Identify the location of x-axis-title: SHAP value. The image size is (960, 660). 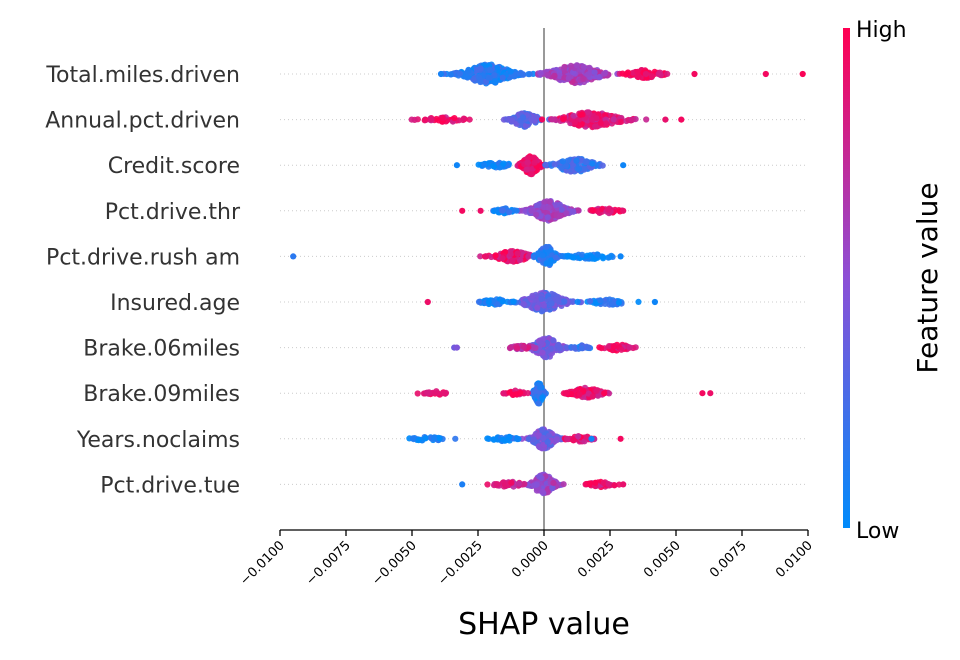
(544, 624).